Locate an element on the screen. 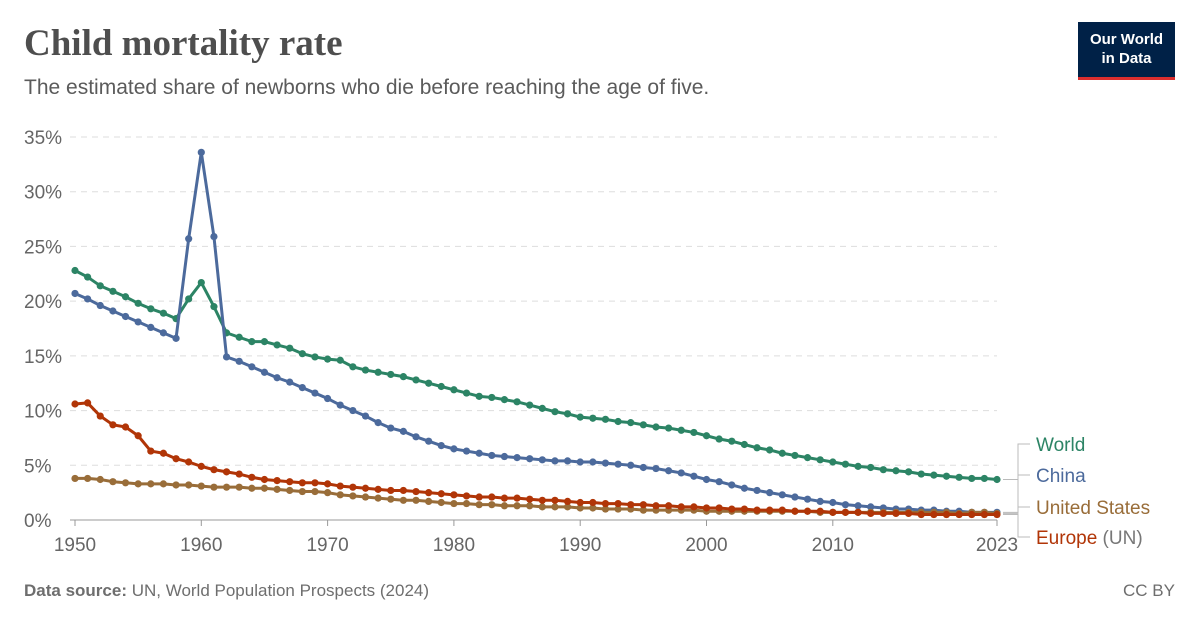  logo-line2: in Data is located at coordinates (1126, 58).